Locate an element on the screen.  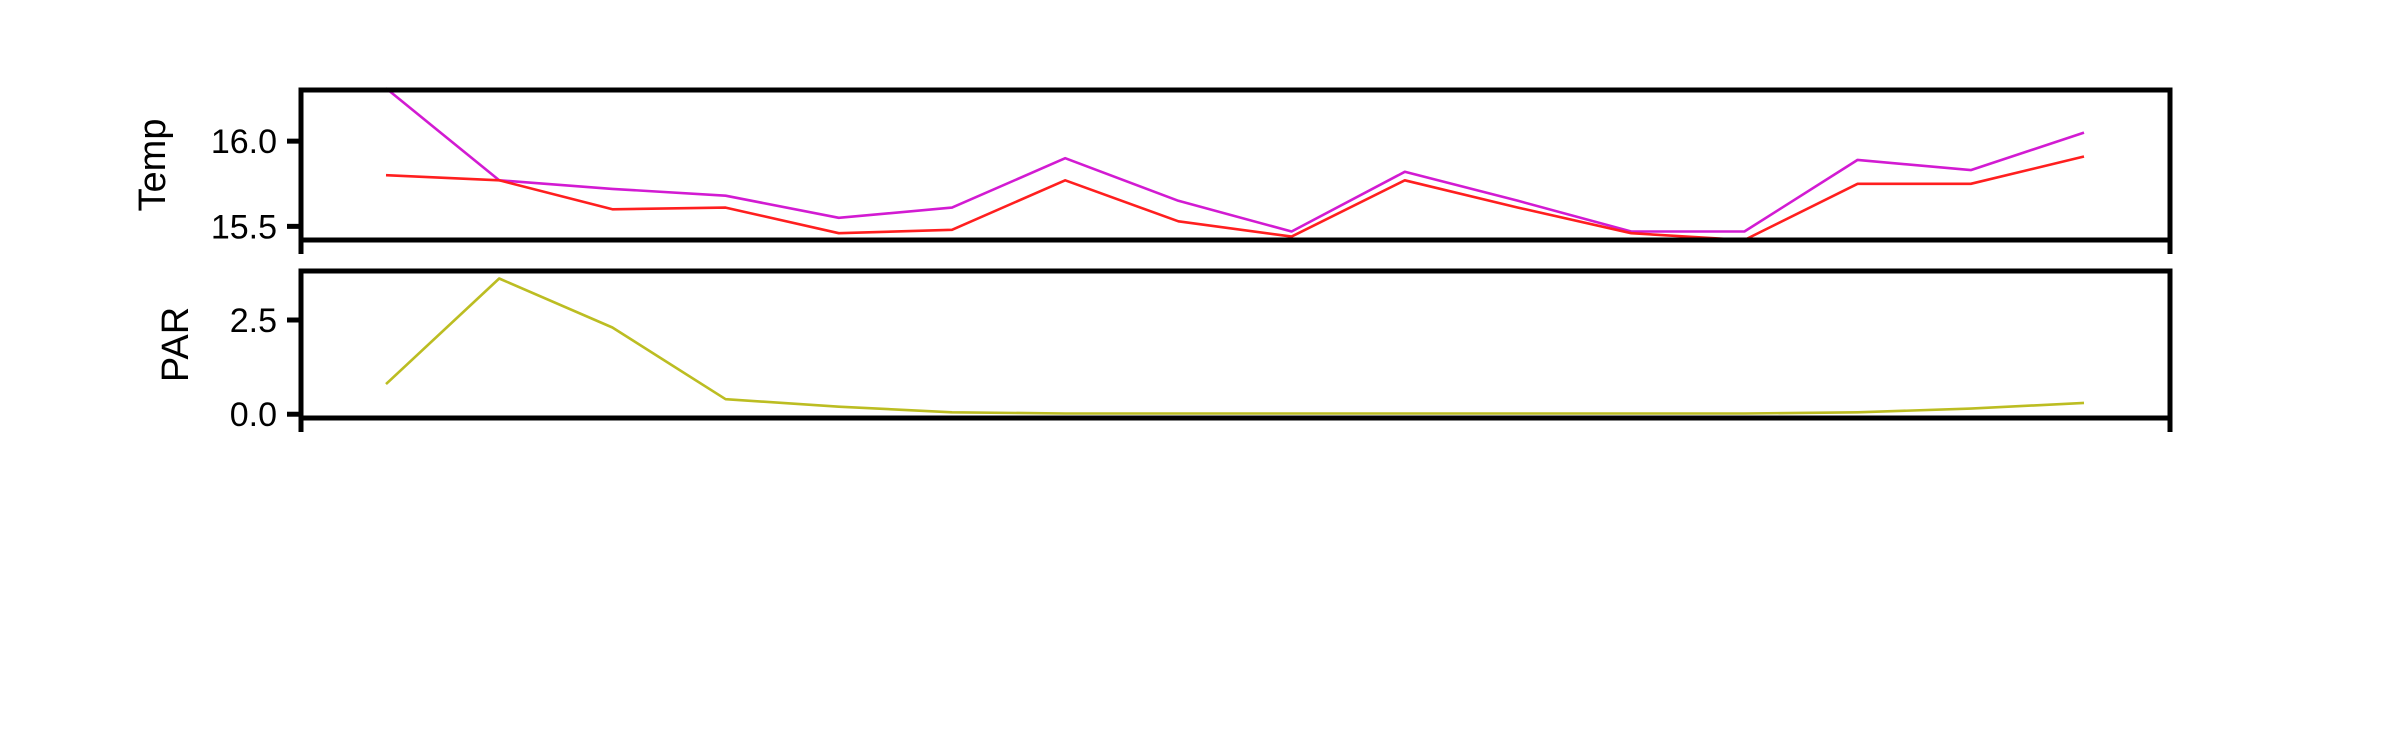
temp-panel-series-1-line is located at coordinates (1235, 160).